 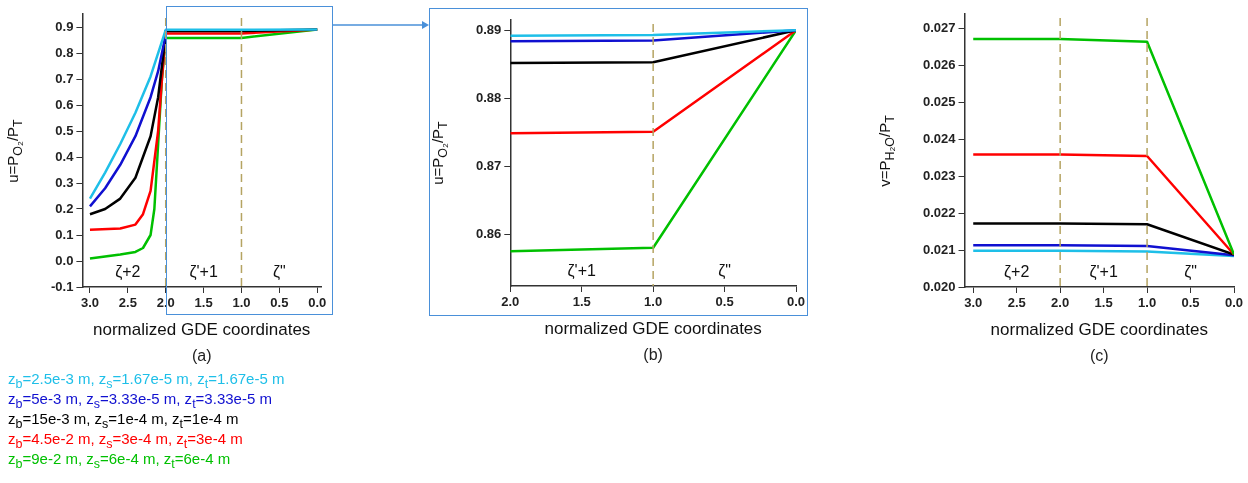 What do you see at coordinates (939, 249) in the screenshot?
I see `y-tick-label: 0.021` at bounding box center [939, 249].